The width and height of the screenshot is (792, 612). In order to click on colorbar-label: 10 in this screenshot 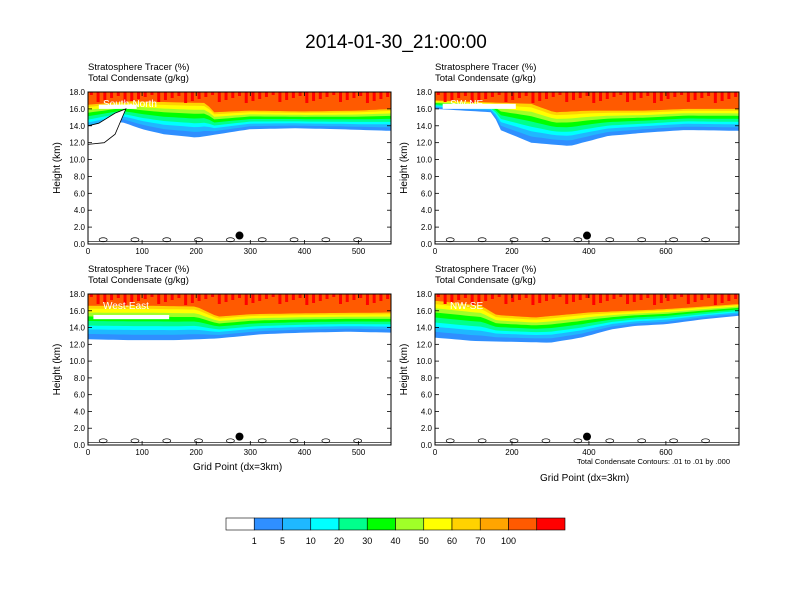, I will do `click(310, 541)`.